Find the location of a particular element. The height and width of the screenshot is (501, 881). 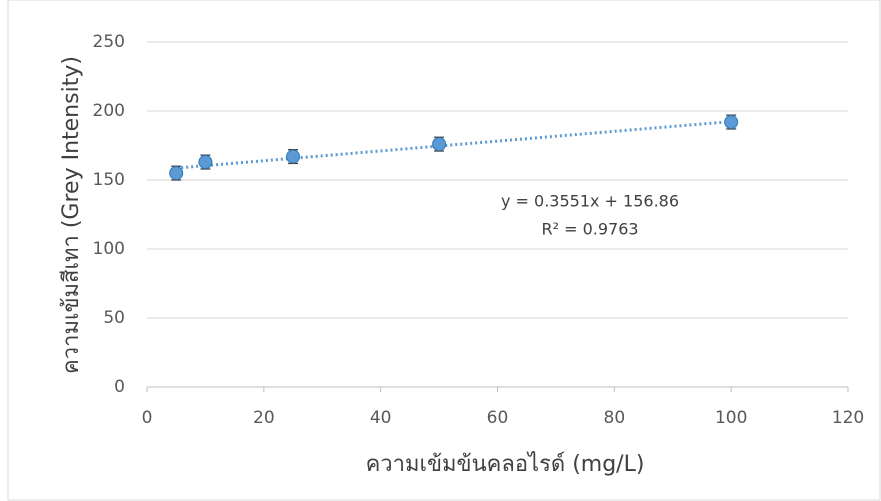

x-tick-label: 20 is located at coordinates (264, 418).